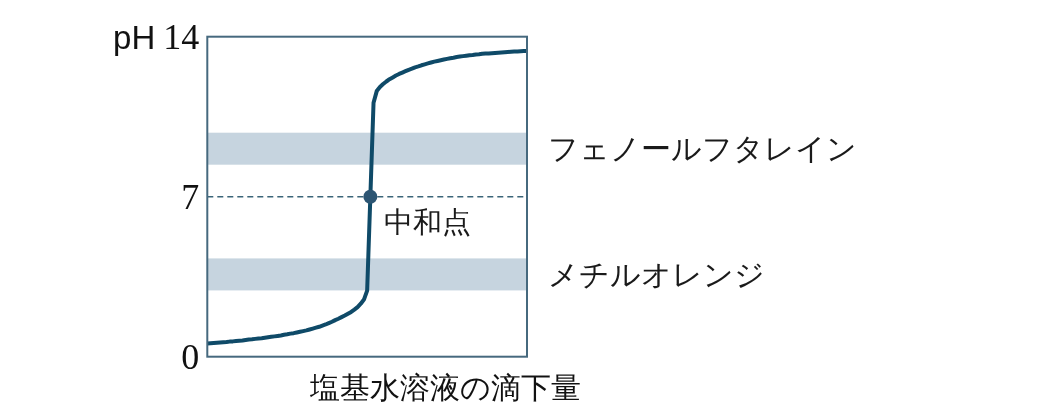 This screenshot has width=1060, height=420. Describe the element at coordinates (134, 38) in the screenshot. I see `ylabel: pH` at that location.